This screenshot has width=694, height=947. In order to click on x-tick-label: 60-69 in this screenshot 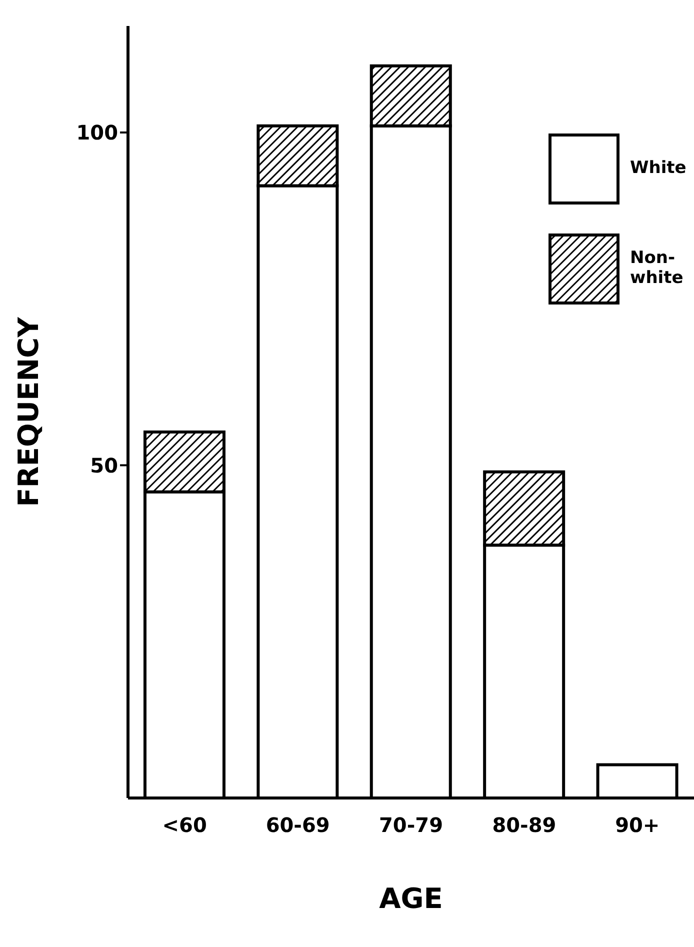, I will do `click(298, 825)`.